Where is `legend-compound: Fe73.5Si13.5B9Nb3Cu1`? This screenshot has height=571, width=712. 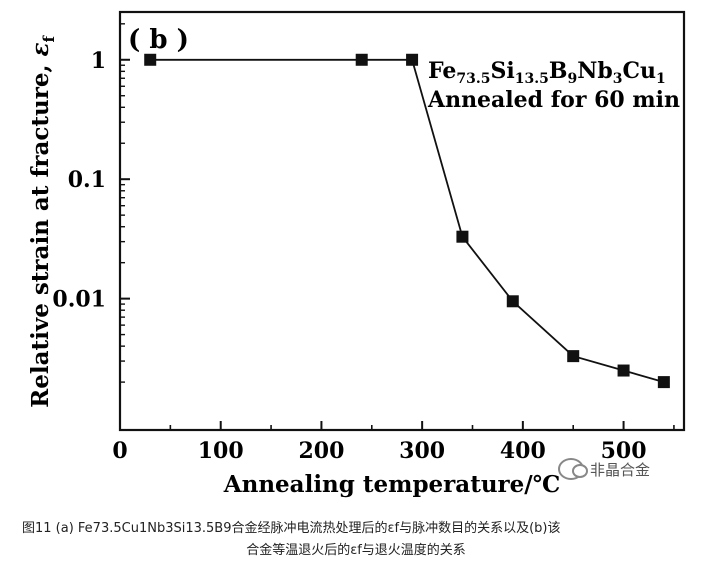
legend-compound: Fe73.5Si13.5B9Nb3Cu1 is located at coordinates (547, 72).